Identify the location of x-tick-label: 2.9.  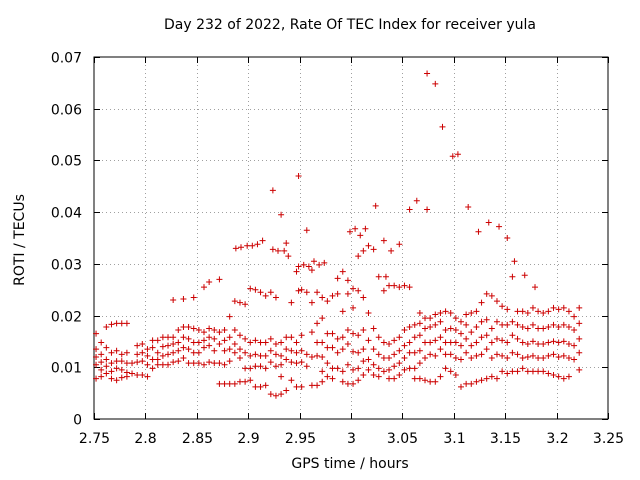
(248, 439).